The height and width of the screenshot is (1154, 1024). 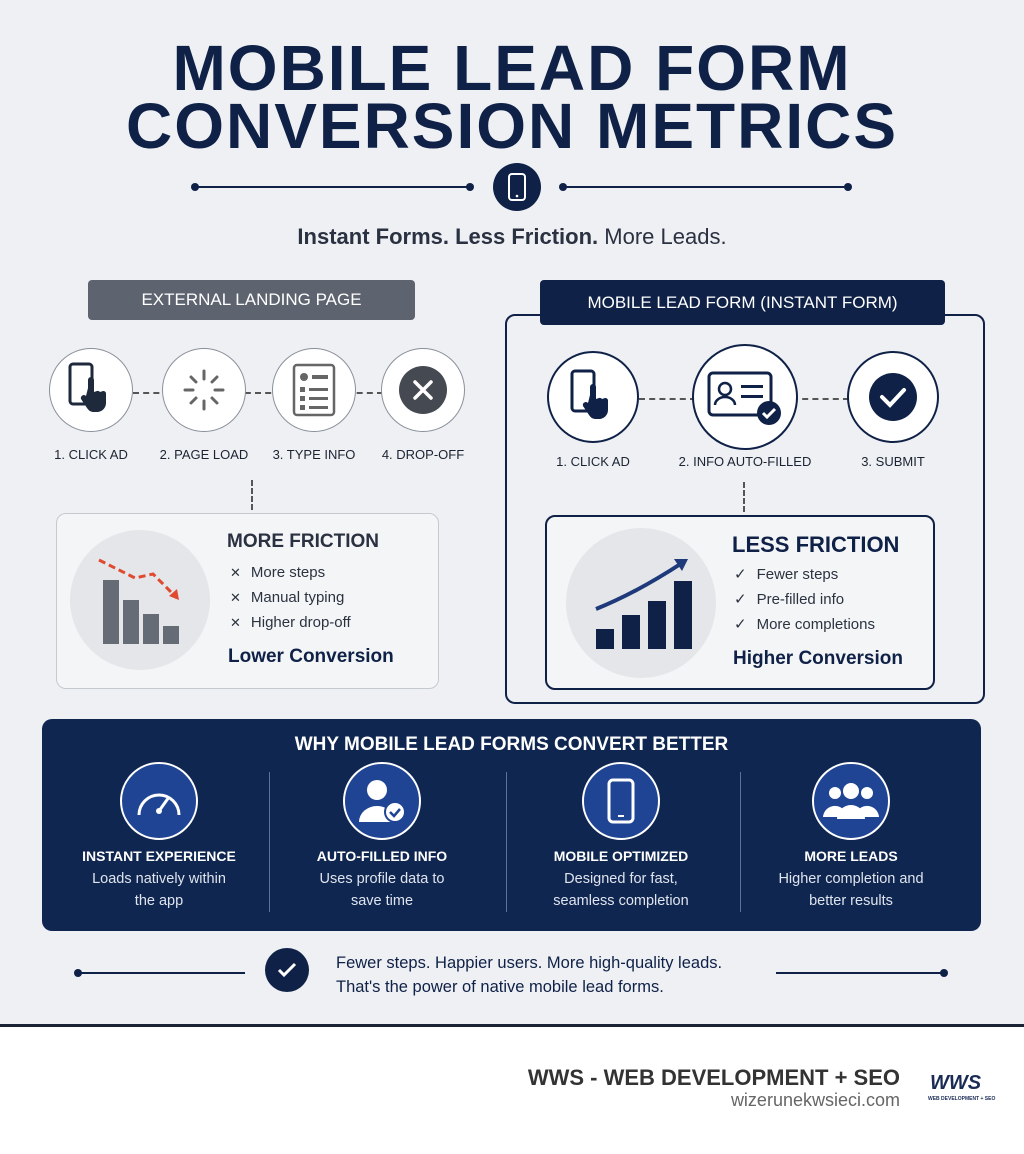 I want to click on title: MOBILE LEAD FORM, so click(x=512, y=68).